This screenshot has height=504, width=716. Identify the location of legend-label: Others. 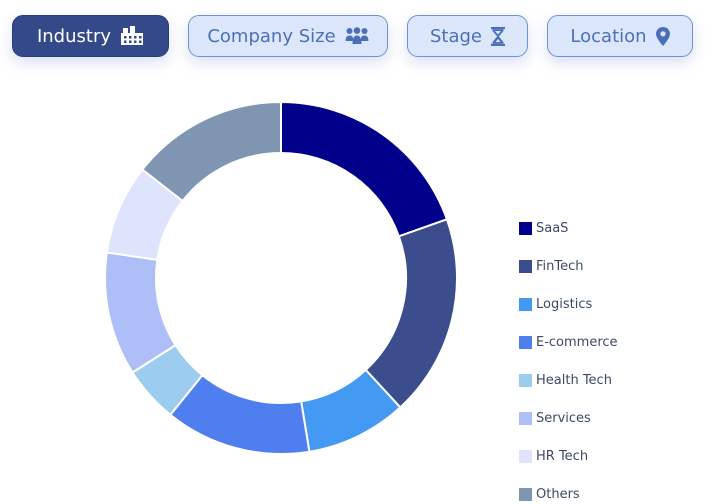
(558, 494).